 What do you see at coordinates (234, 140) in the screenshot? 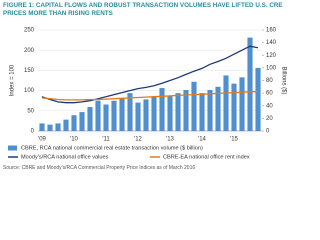
I see `x-tick-label: '15` at bounding box center [234, 140].